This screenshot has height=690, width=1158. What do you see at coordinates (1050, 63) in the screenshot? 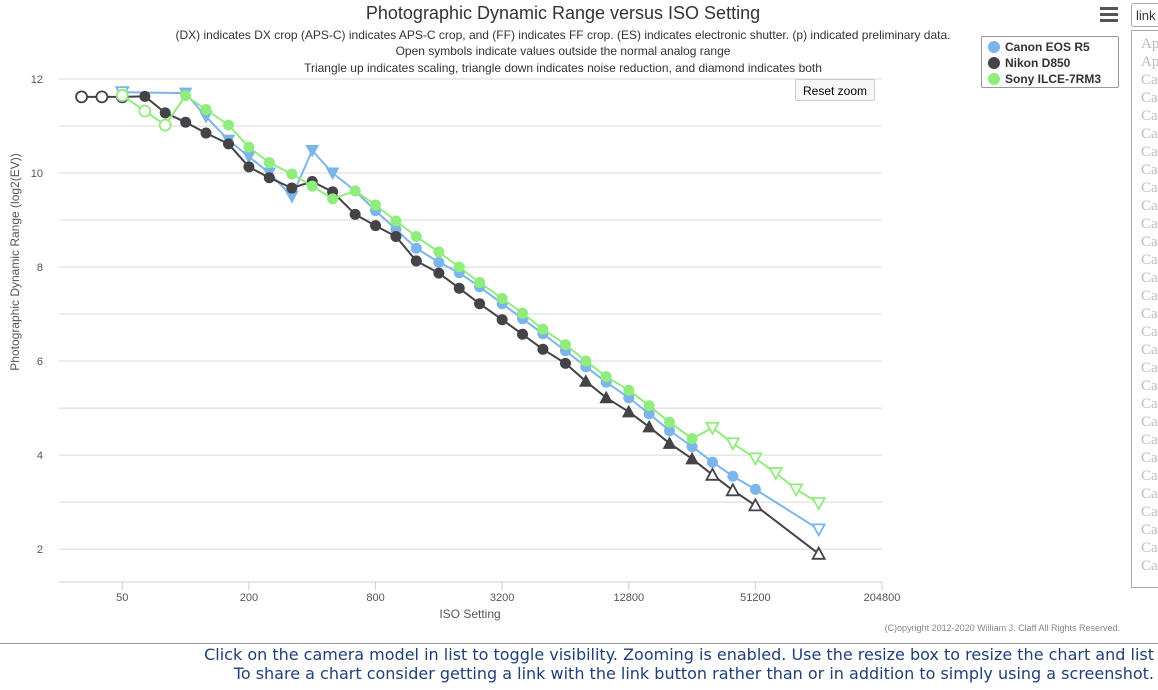
I see `legend-item-nikon-d850: Nikon D850` at bounding box center [1050, 63].